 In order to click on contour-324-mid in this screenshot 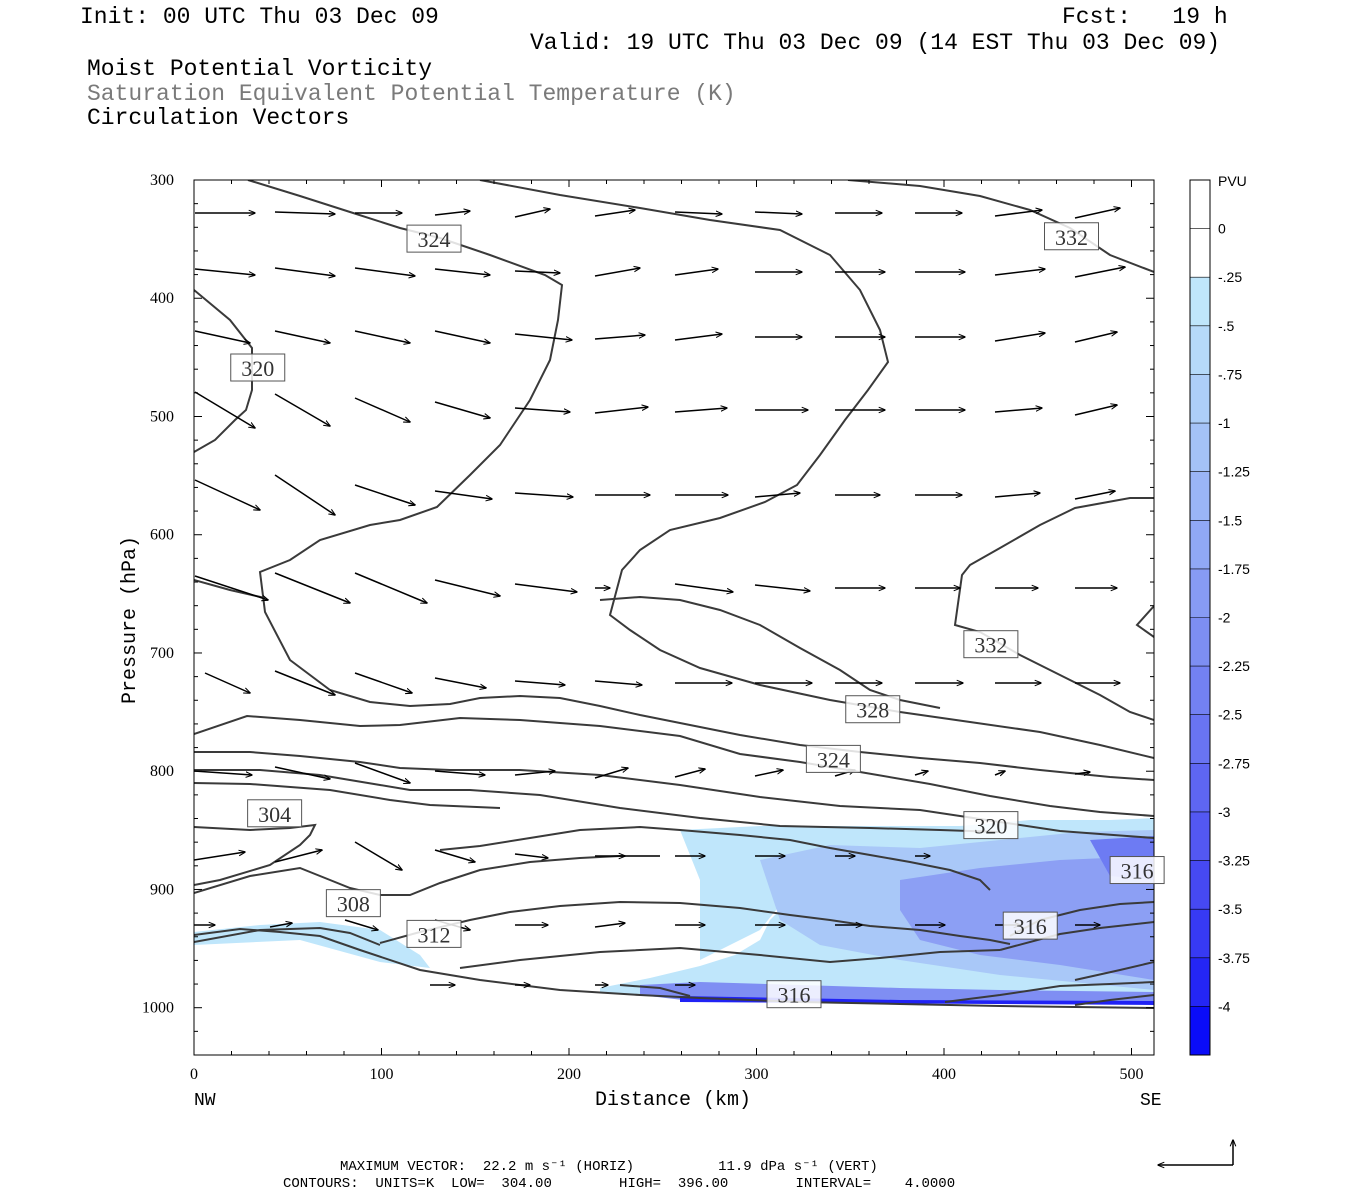, I will do `click(770, 652)`.